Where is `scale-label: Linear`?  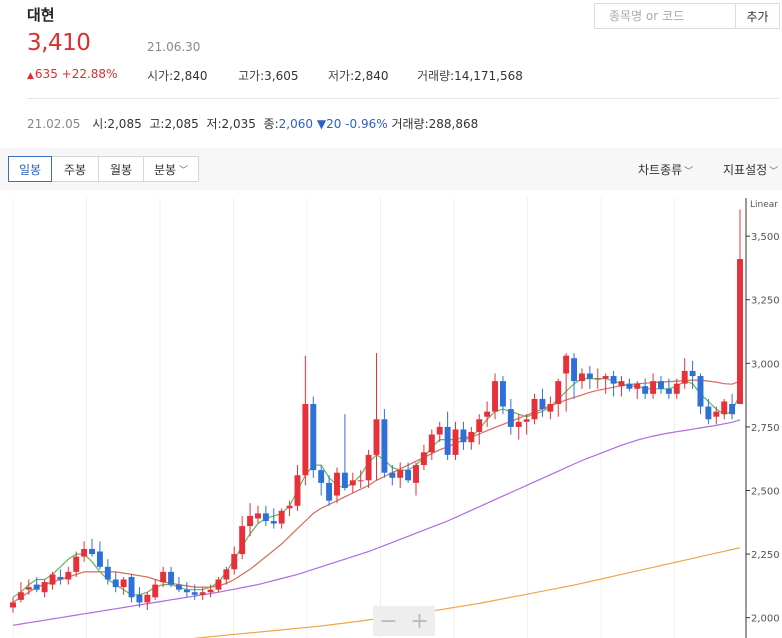 scale-label: Linear is located at coordinates (764, 205).